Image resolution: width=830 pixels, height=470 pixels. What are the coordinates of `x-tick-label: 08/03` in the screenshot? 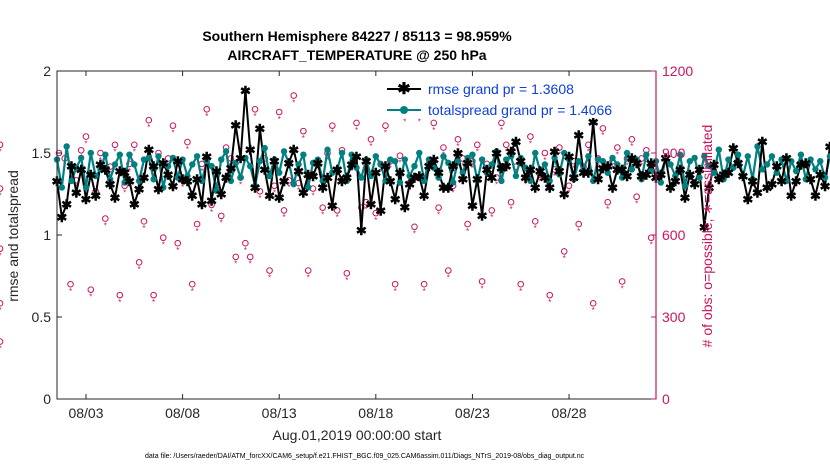 It's located at (85, 413).